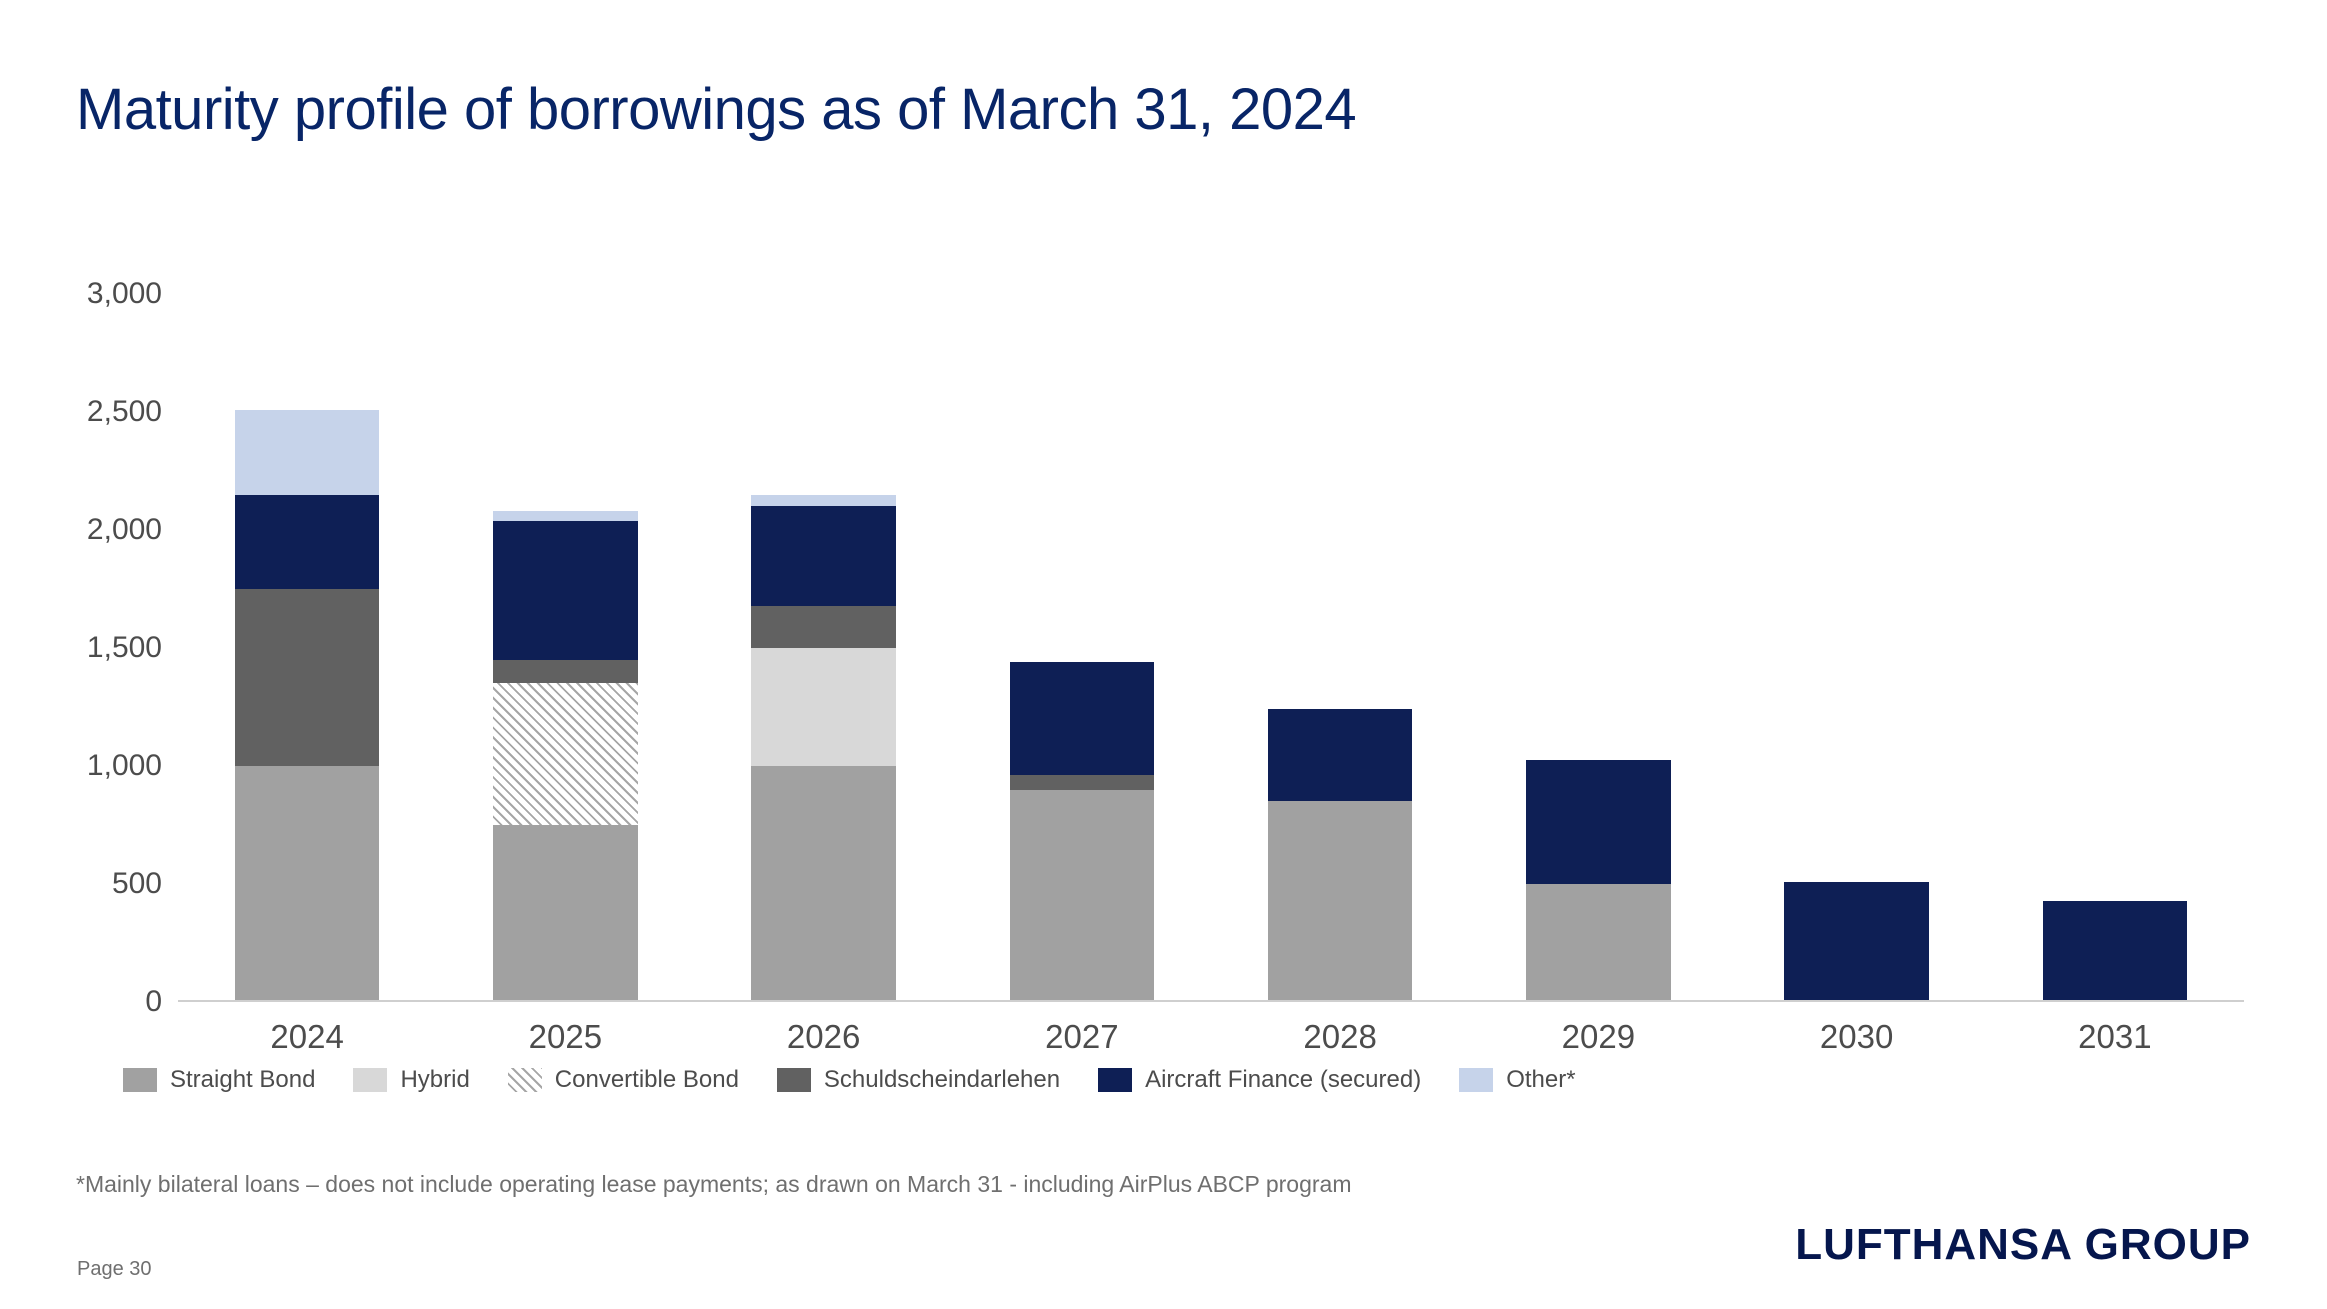 The width and height of the screenshot is (2327, 1309). What do you see at coordinates (1211, 1001) in the screenshot?
I see `x-axis-line` at bounding box center [1211, 1001].